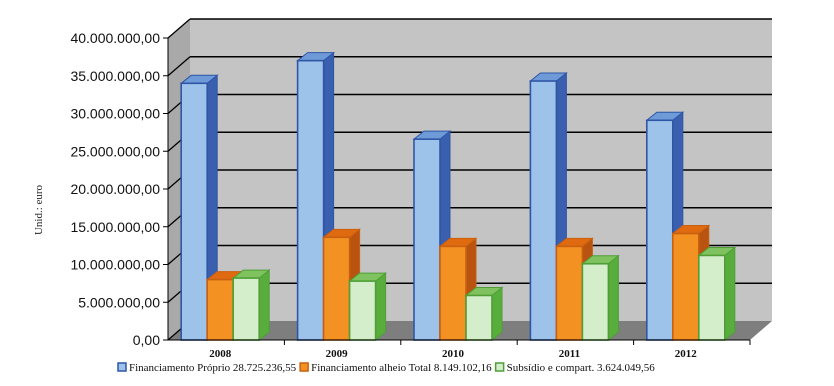  I want to click on legend-item: Financiamento Próprio 28.725.236,55, so click(207, 368).